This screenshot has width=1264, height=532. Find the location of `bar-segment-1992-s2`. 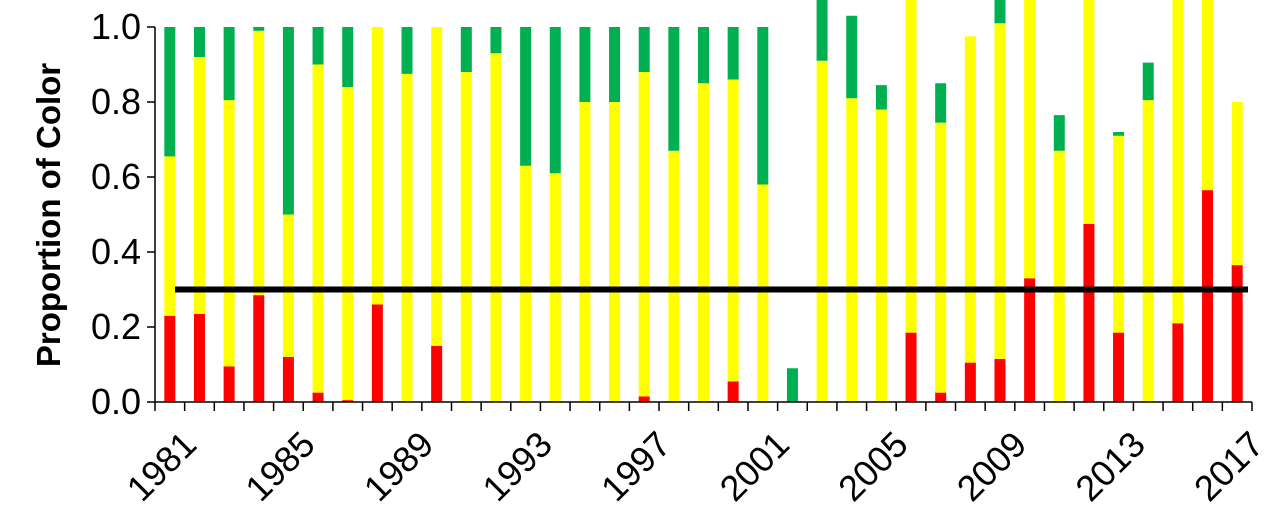

bar-segment-1992-s2 is located at coordinates (496, 40).